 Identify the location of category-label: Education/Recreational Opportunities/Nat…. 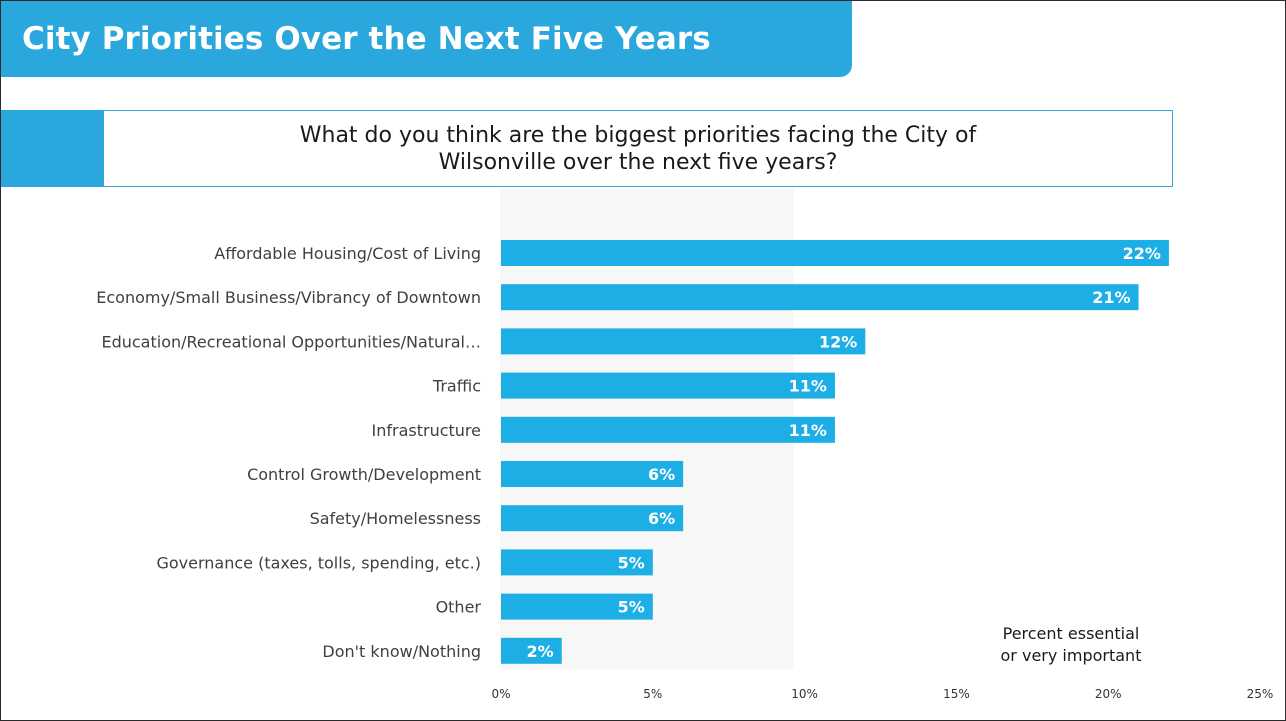
(291, 341).